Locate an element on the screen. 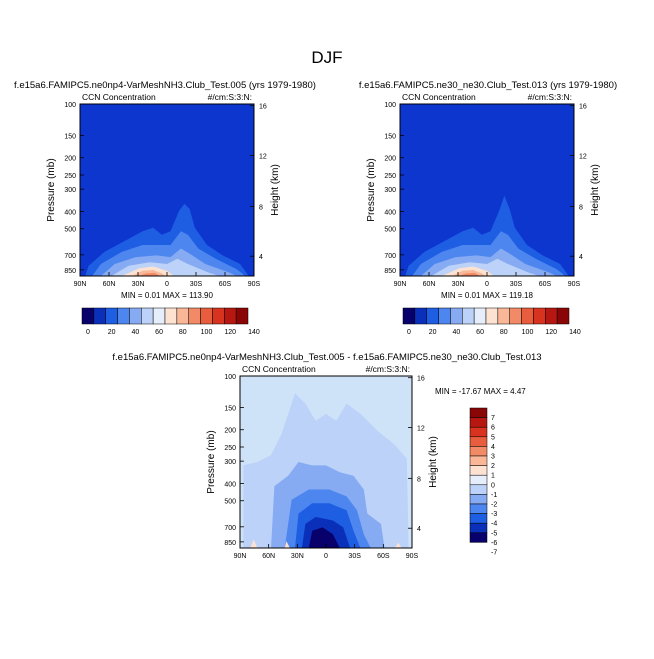  panel-stats: MIN = -17.67 MAX = 4.47 is located at coordinates (480, 391).